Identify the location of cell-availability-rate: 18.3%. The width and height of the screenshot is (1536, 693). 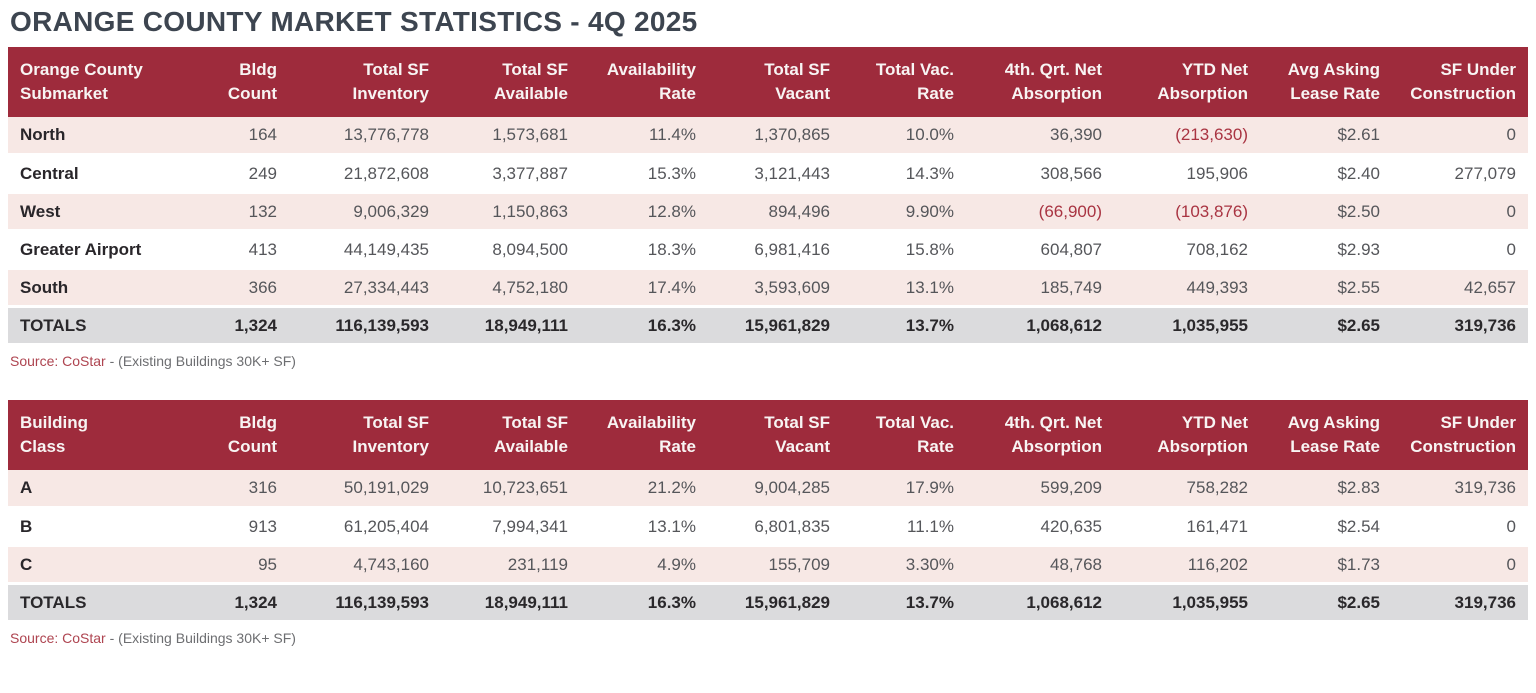
(644, 250).